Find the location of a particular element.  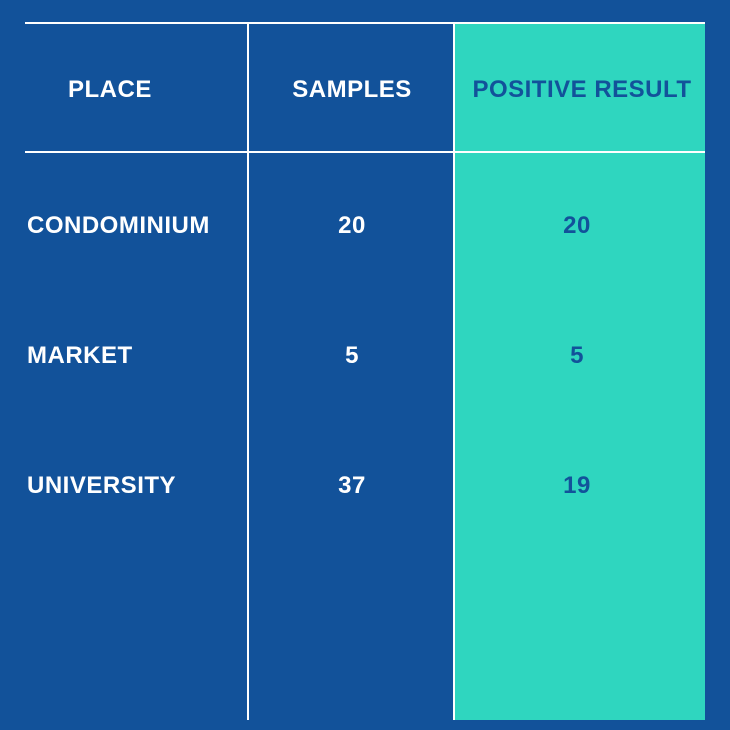

header-place: PLACE is located at coordinates (110, 89).